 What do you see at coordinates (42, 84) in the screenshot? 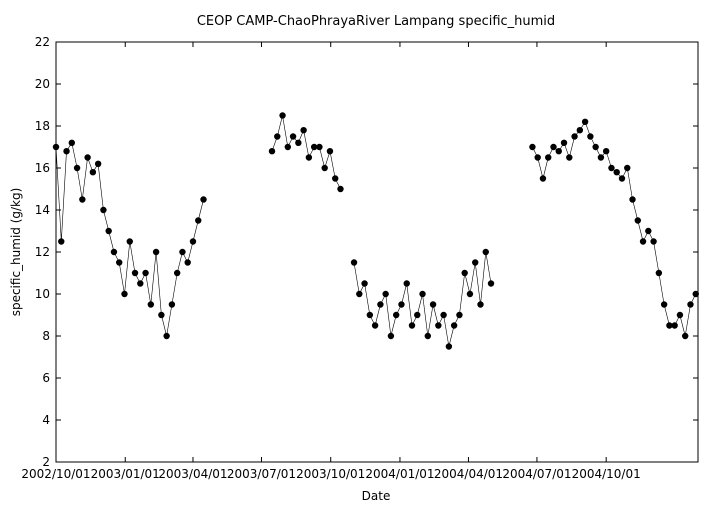
I see `y-tick-label: 20` at bounding box center [42, 84].